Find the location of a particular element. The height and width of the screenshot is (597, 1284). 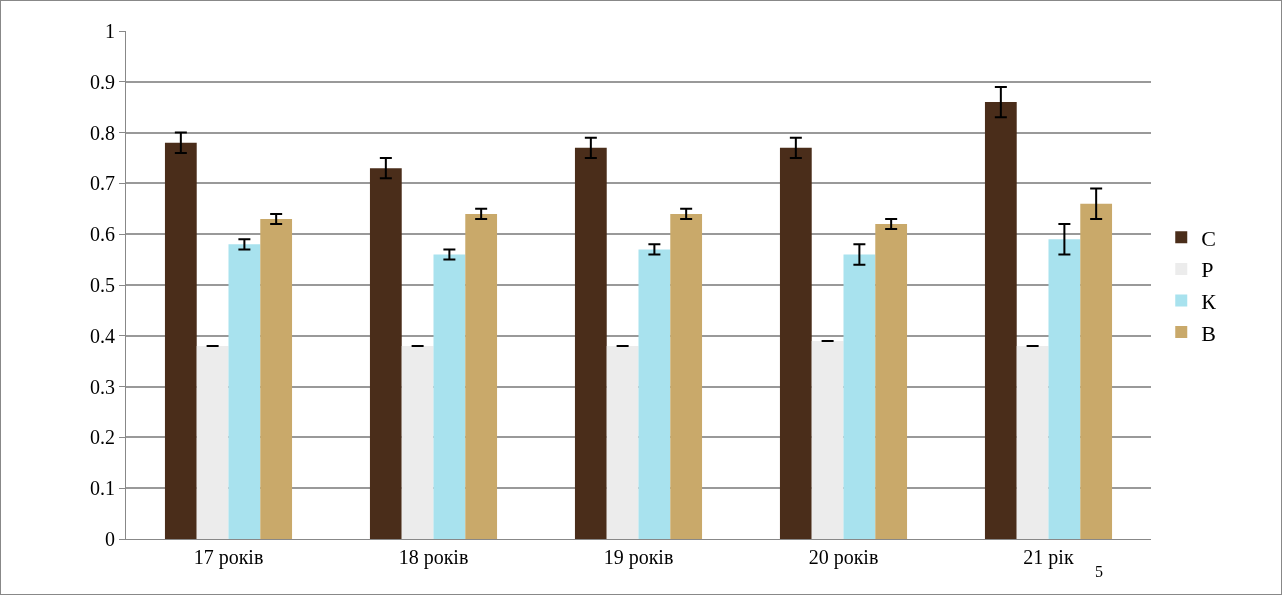

x-tick-label: 21 рік is located at coordinates (1048, 557).